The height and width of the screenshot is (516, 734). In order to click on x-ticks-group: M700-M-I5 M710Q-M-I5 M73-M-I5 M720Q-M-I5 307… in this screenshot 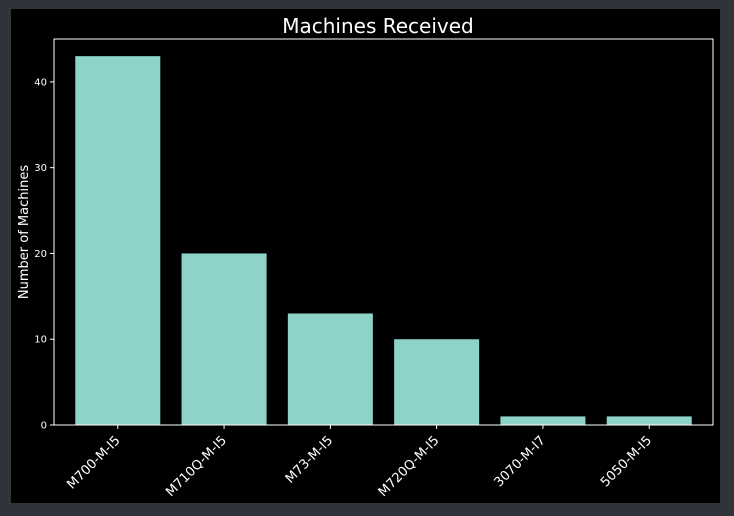, I will do `click(359, 462)`.